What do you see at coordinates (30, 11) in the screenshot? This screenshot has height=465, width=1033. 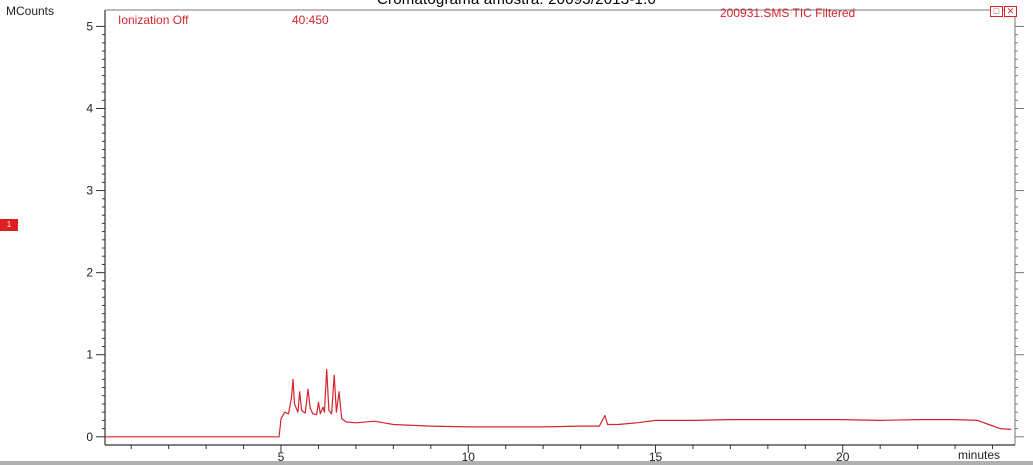 I see `y-axis-label: MCounts` at bounding box center [30, 11].